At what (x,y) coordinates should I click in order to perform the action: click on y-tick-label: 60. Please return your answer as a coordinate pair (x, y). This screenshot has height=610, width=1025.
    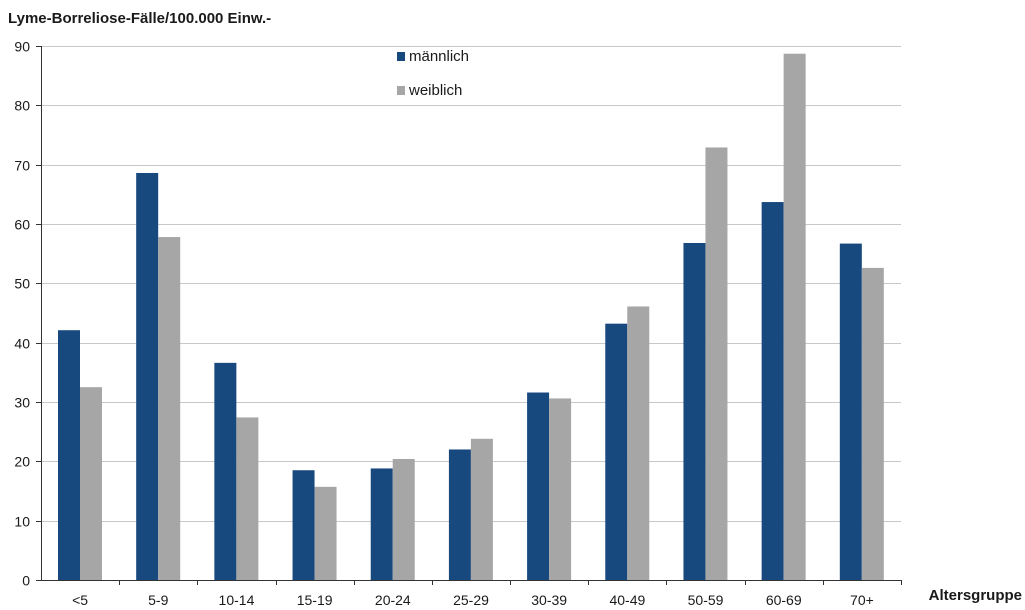
    Looking at the image, I should click on (22, 225).